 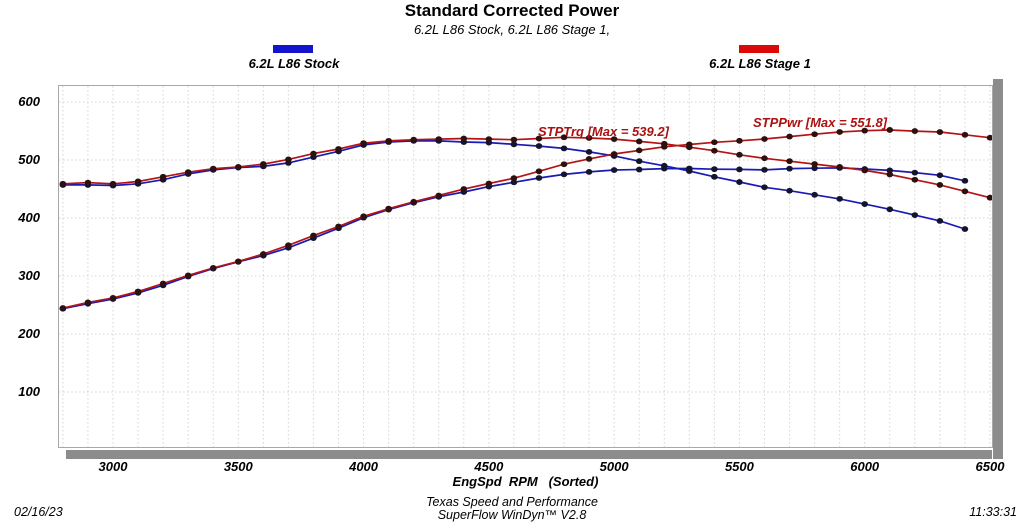 I want to click on footer-facility: Texas Speed and Performance, so click(x=512, y=502).